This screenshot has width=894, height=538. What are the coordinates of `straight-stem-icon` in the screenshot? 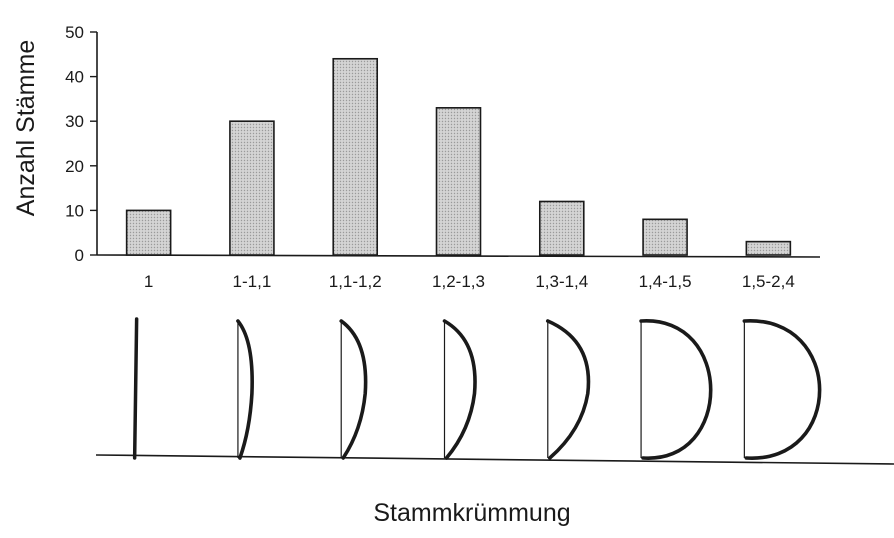 It's located at (135, 388).